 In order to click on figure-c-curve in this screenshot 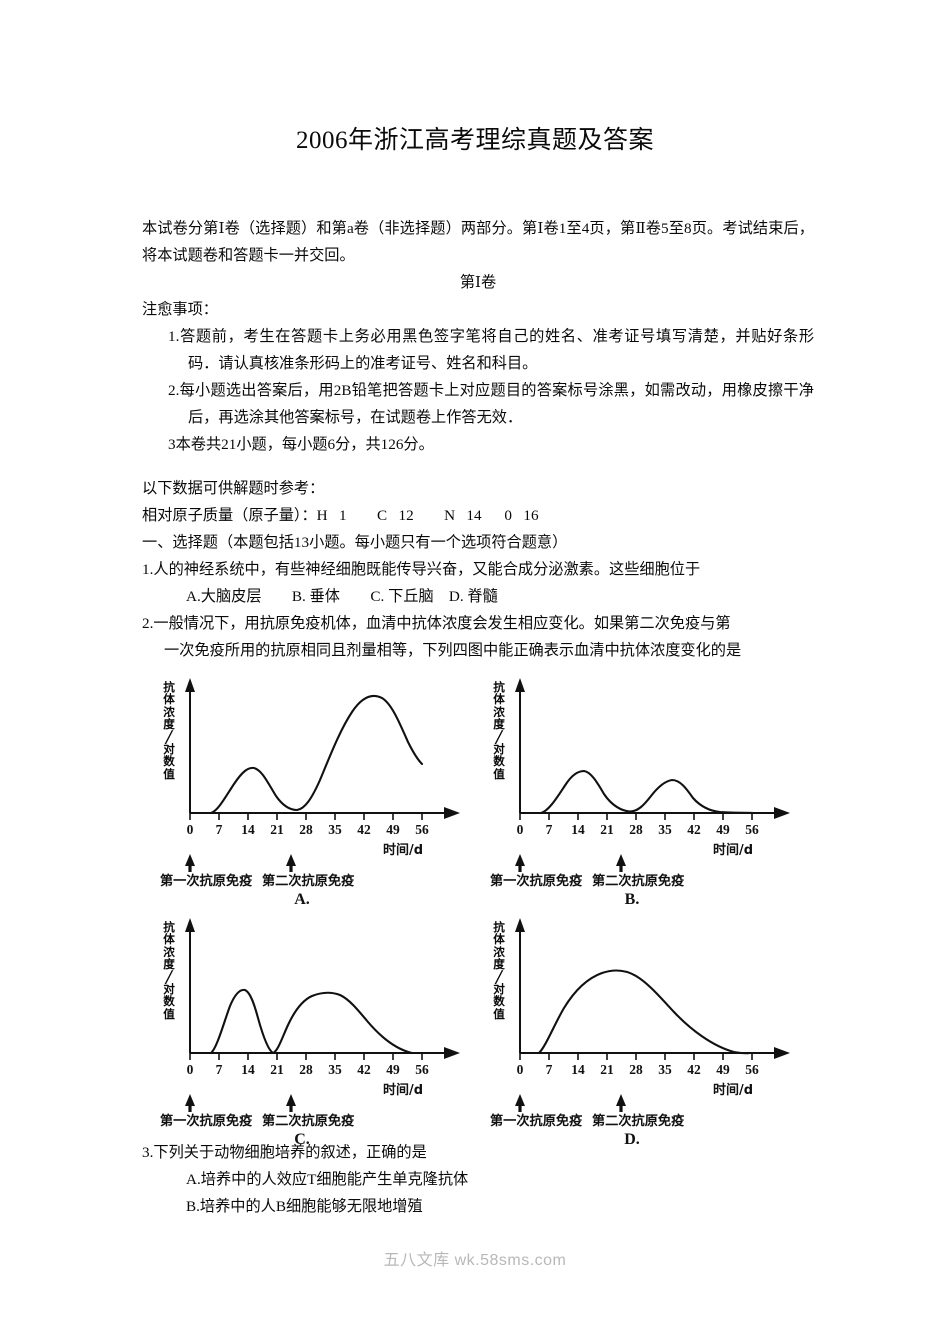, I will do `click(311, 1021)`.